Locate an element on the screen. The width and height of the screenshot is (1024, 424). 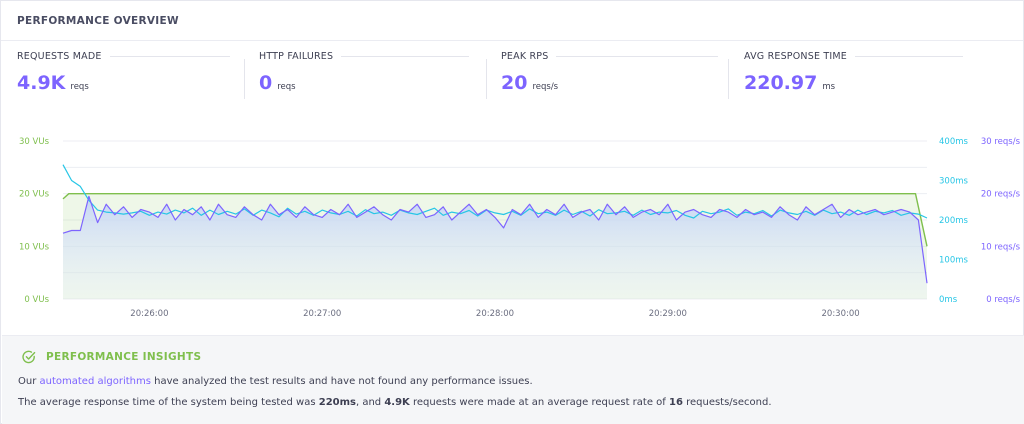
card-header: PERFORMANCE OVERVIEW is located at coordinates (512, 21).